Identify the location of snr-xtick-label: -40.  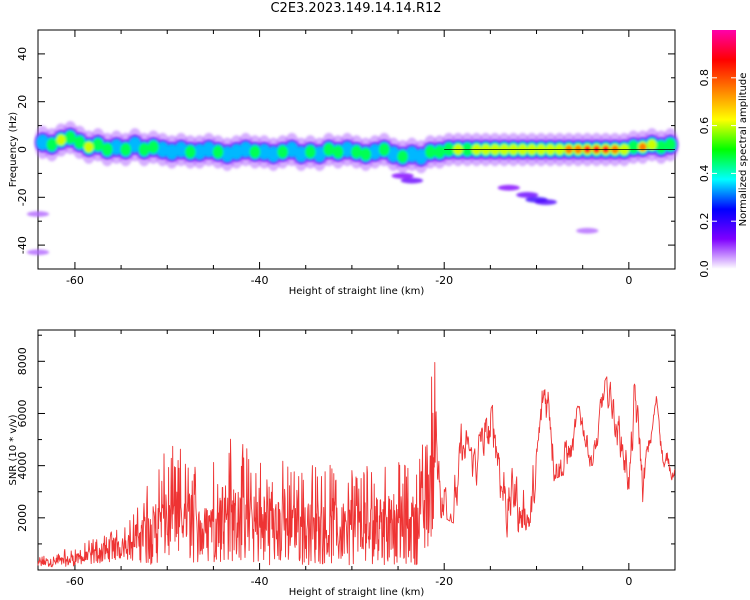
(260, 581).